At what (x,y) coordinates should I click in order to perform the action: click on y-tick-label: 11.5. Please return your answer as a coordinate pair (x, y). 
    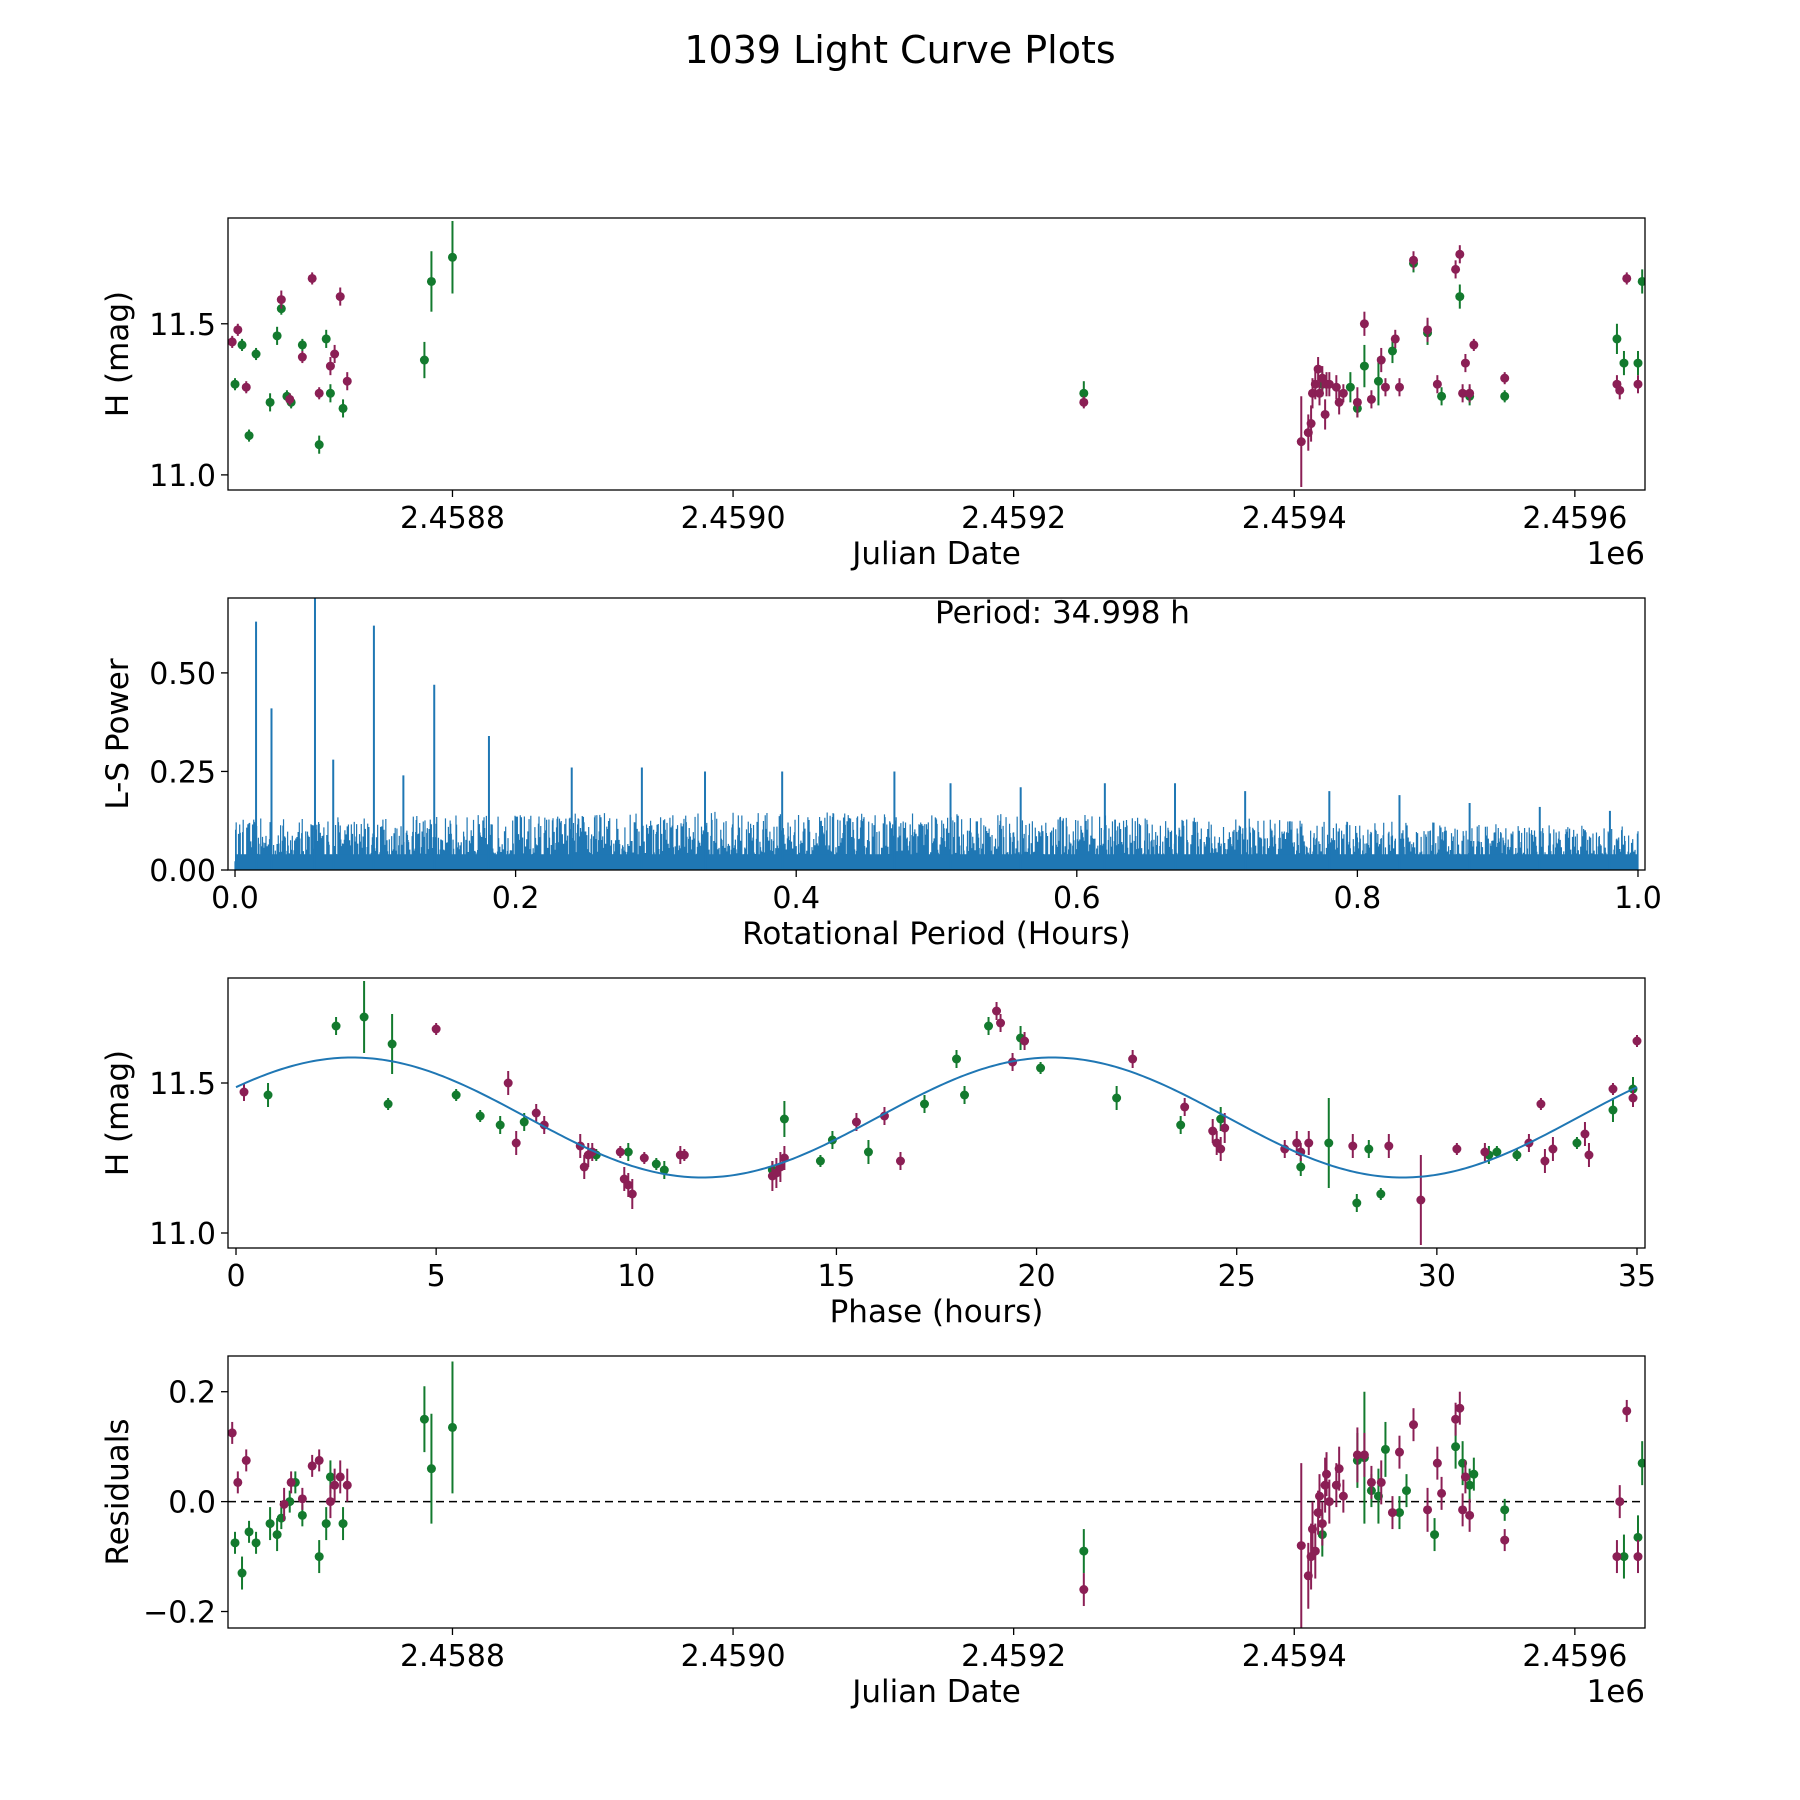
    Looking at the image, I should click on (182, 1084).